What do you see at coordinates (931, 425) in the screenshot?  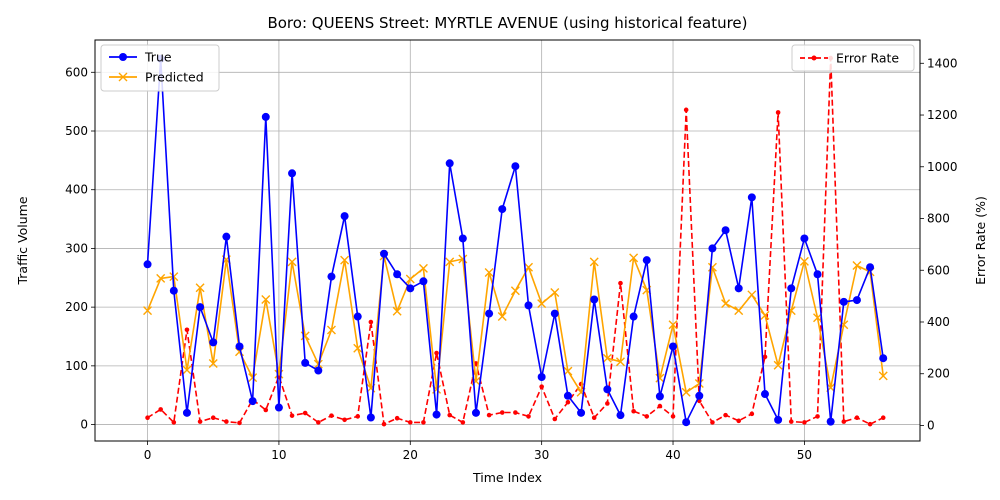 I see `y2-tick-label: 0` at bounding box center [931, 425].